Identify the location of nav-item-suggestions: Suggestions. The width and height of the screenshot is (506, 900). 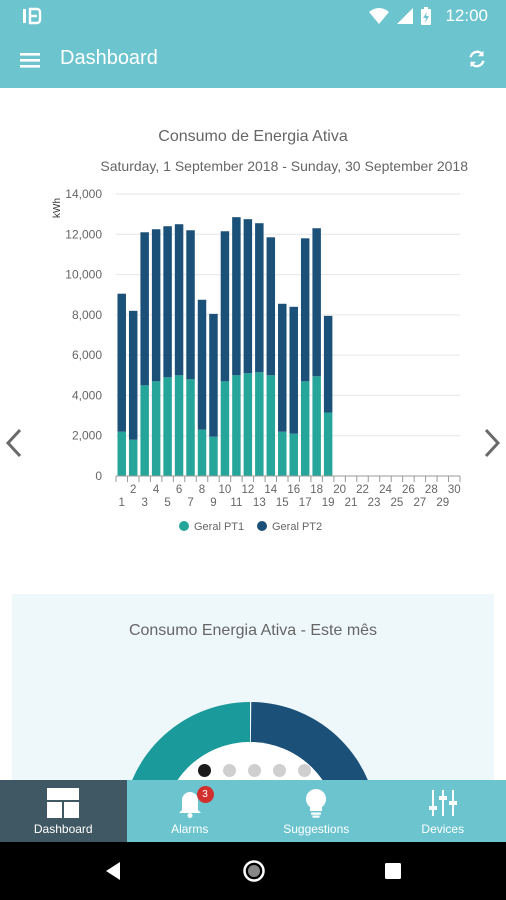
(316, 811).